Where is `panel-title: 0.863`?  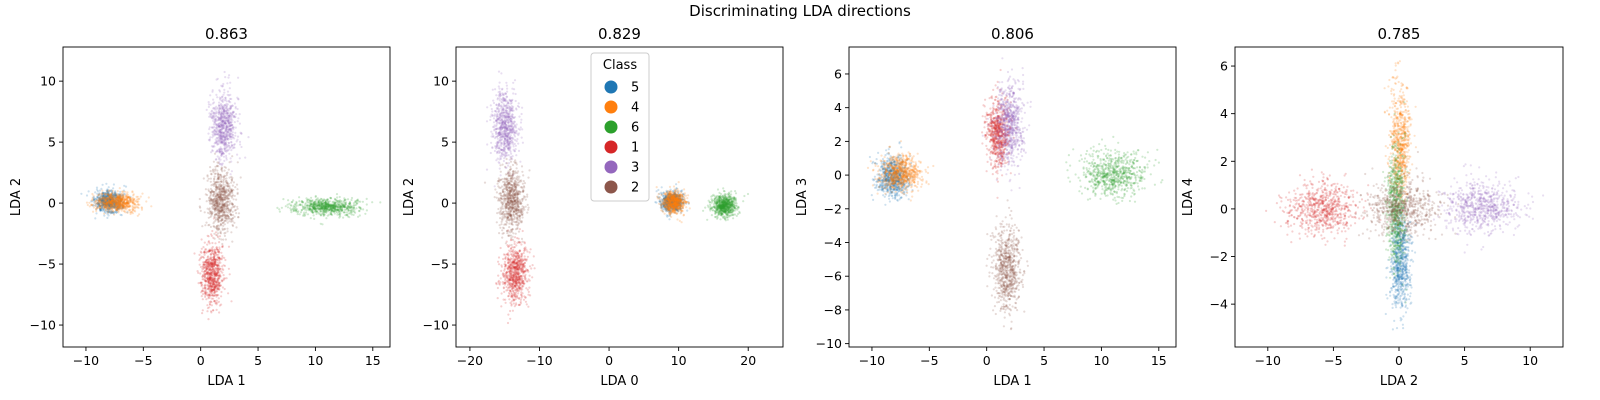 panel-title: 0.863 is located at coordinates (226, 34).